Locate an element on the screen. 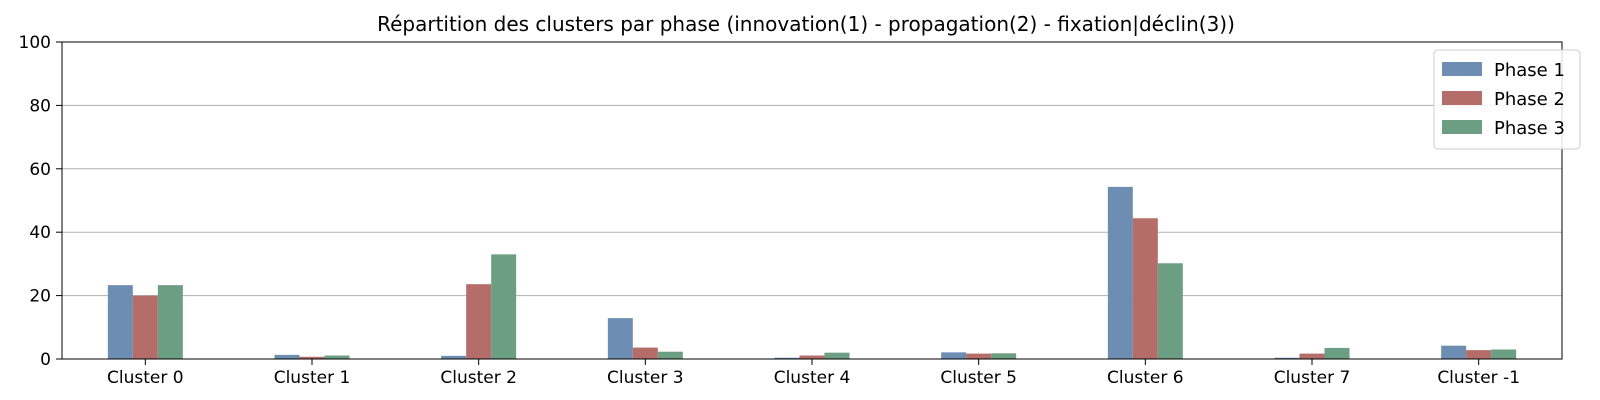 This screenshot has width=1600, height=400. bar-phase-1-cluster--1 is located at coordinates (1454, 352).